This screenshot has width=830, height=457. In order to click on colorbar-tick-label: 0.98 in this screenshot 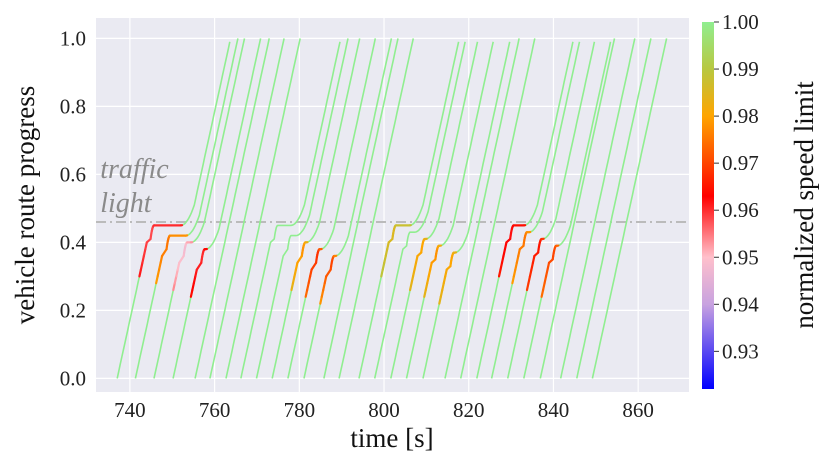, I will do `click(740, 116)`.